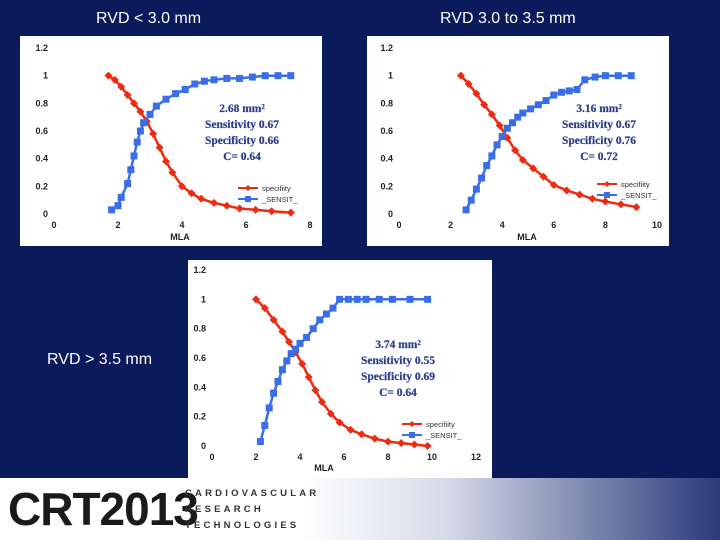 Image resolution: width=720 pixels, height=540 pixels. What do you see at coordinates (607, 184) in the screenshot?
I see `legend-specificity-marker` at bounding box center [607, 184].